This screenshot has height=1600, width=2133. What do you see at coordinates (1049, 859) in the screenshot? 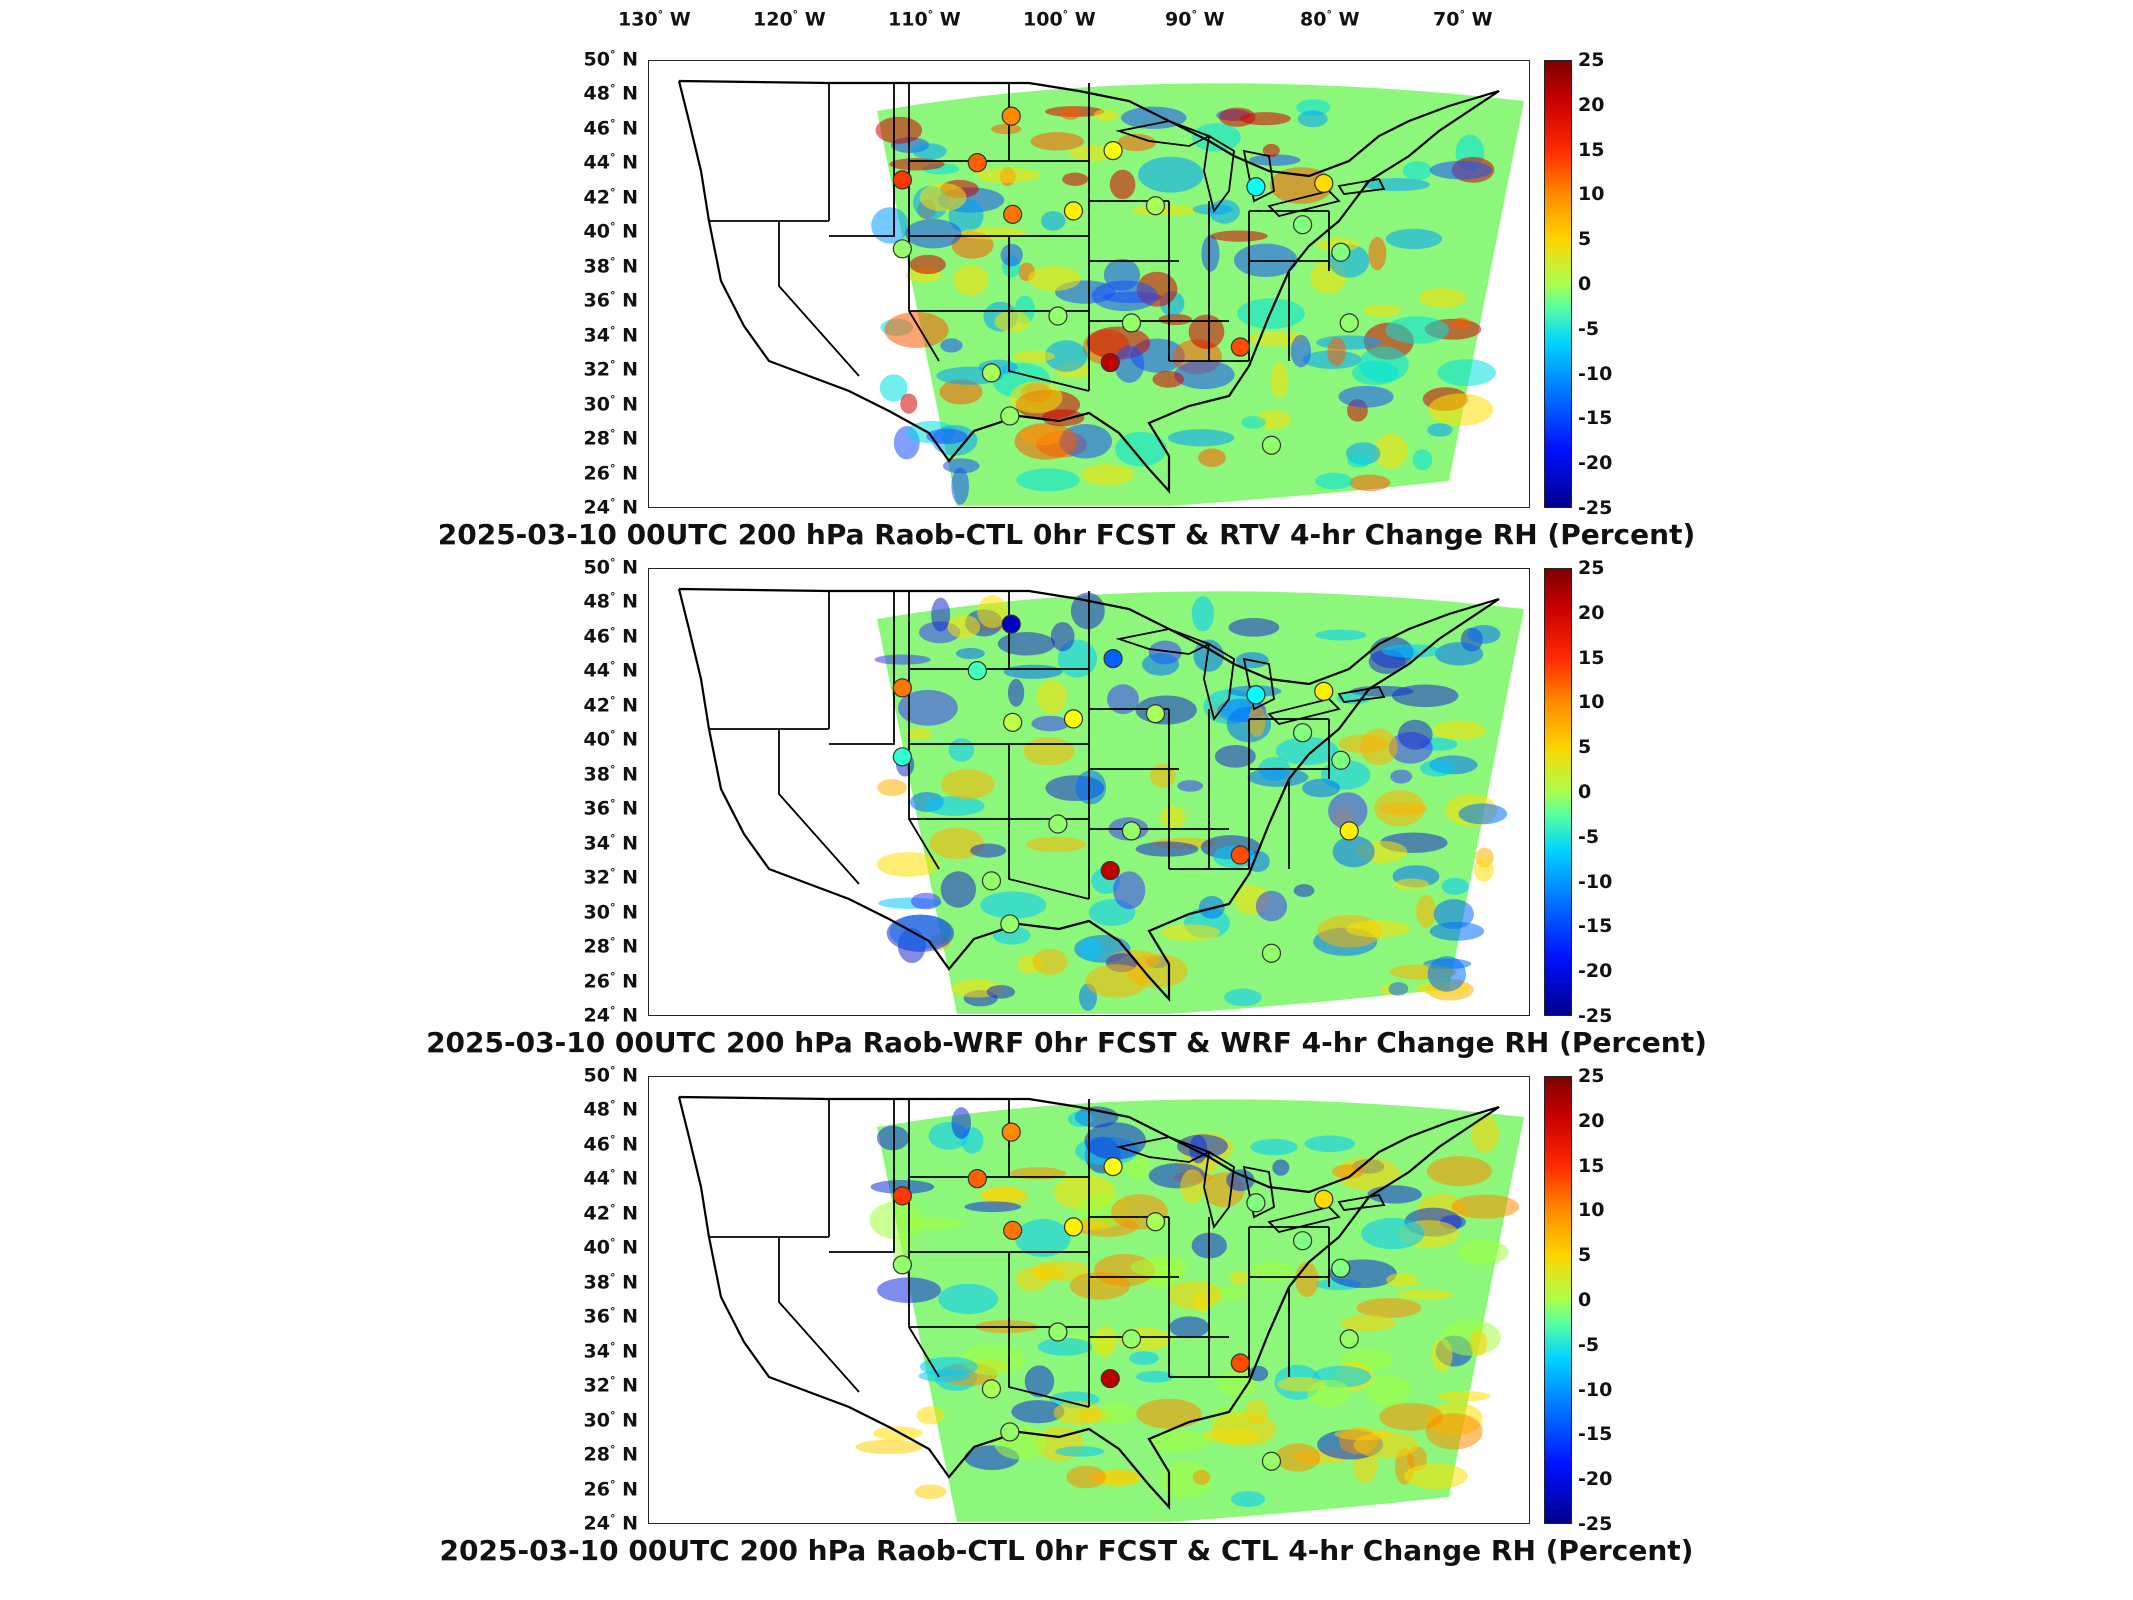
I see `state-border` at bounding box center [1049, 859].